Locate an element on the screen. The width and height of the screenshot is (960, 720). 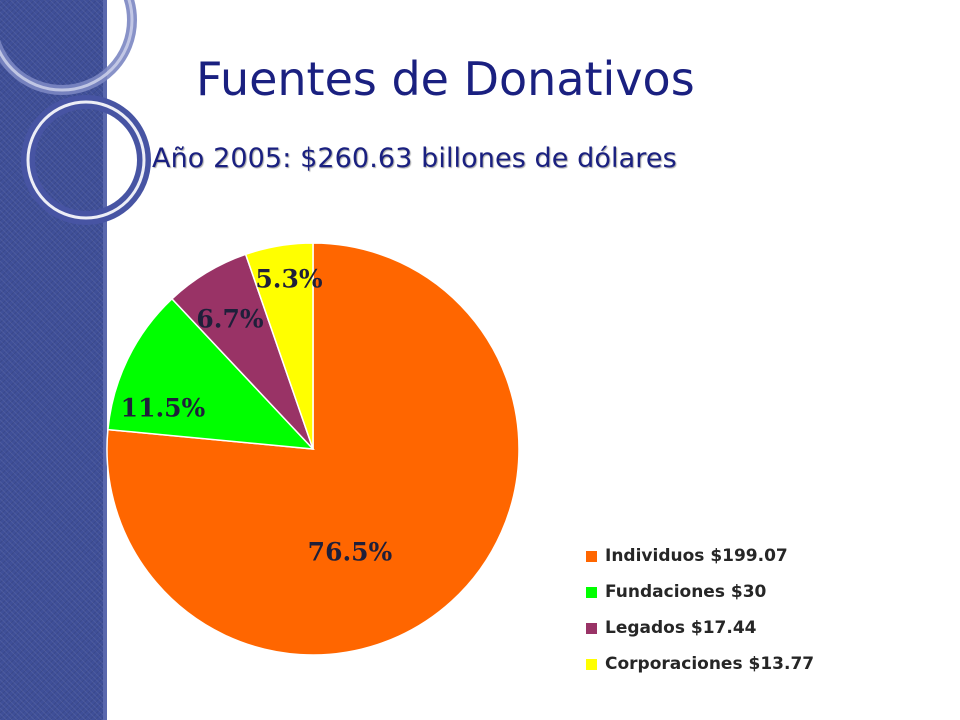
slide-subtitle: Año 2005: $260.63 billones de dólares is located at coordinates (414, 158).